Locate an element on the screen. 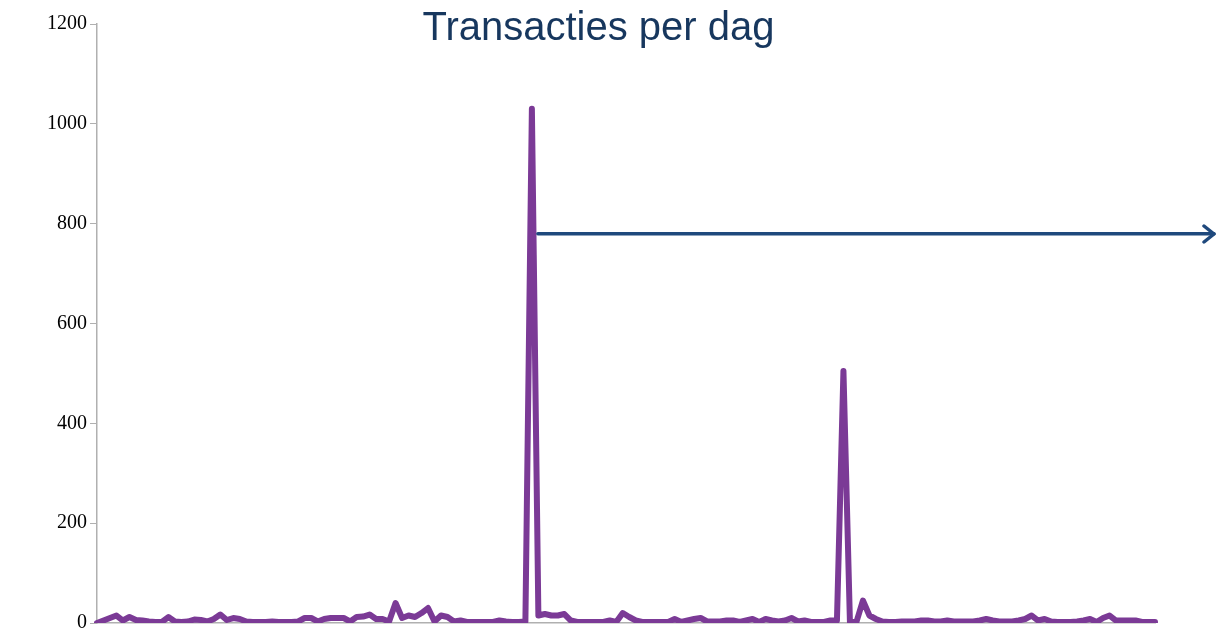 This screenshot has width=1217, height=638. y-tick-label: 1000 is located at coordinates (67, 122).